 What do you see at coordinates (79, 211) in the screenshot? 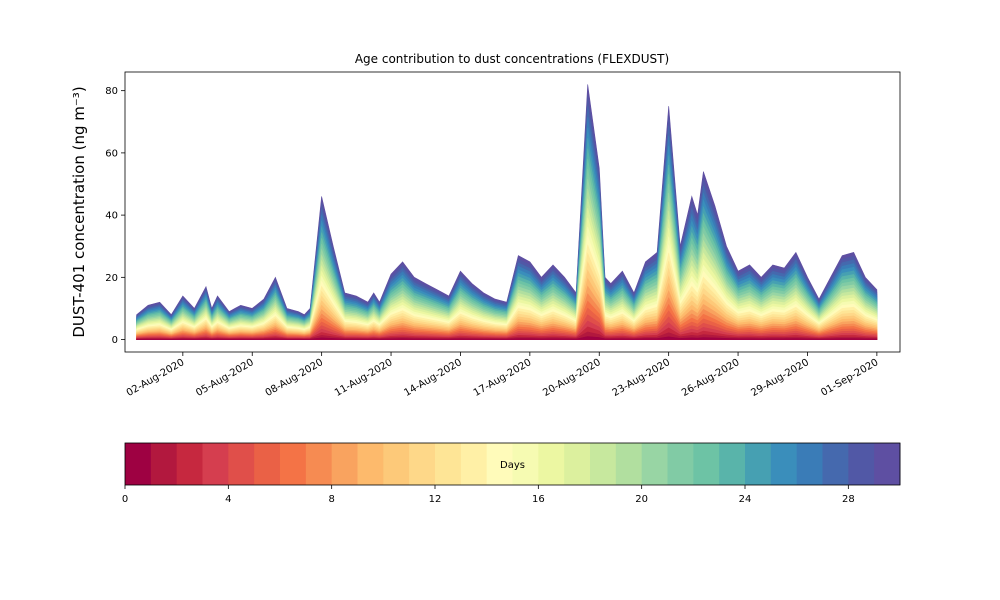
I see `y-axis-label: DUST-401 concentration (ng m⁻³)` at bounding box center [79, 211].